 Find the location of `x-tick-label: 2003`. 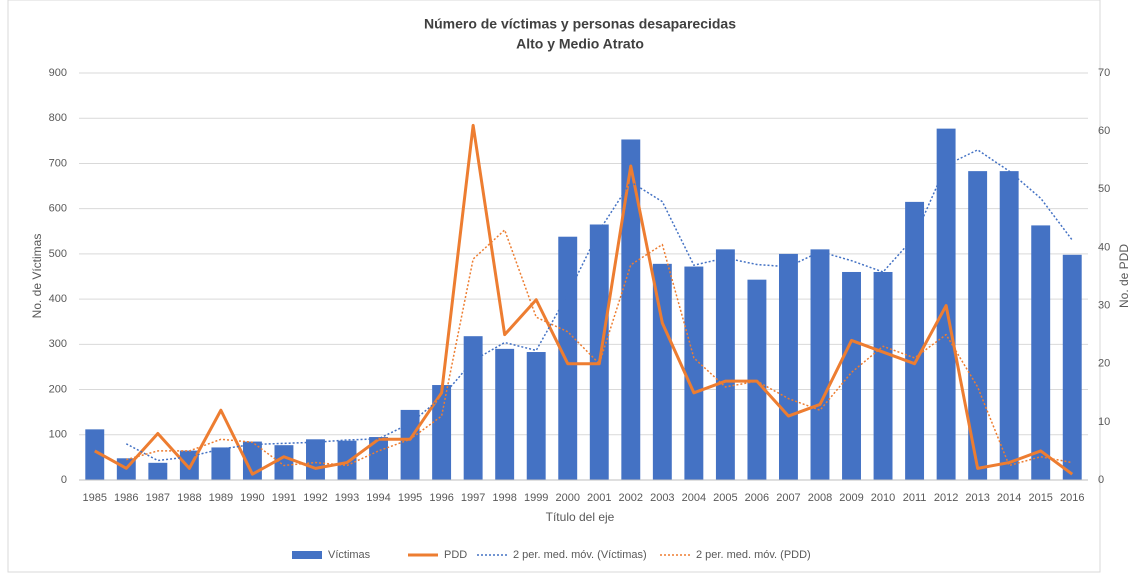

x-tick-label: 2003 is located at coordinates (662, 498).